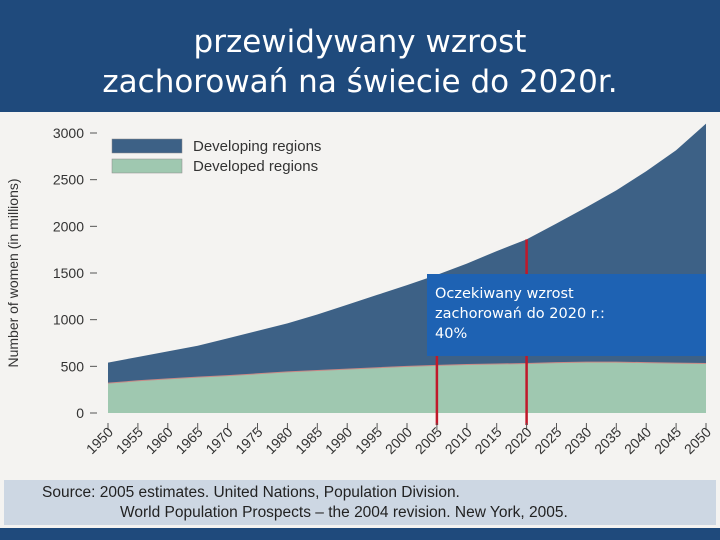 The image size is (720, 540). Describe the element at coordinates (73, 366) in the screenshot. I see `y-tick-label: 500` at that location.